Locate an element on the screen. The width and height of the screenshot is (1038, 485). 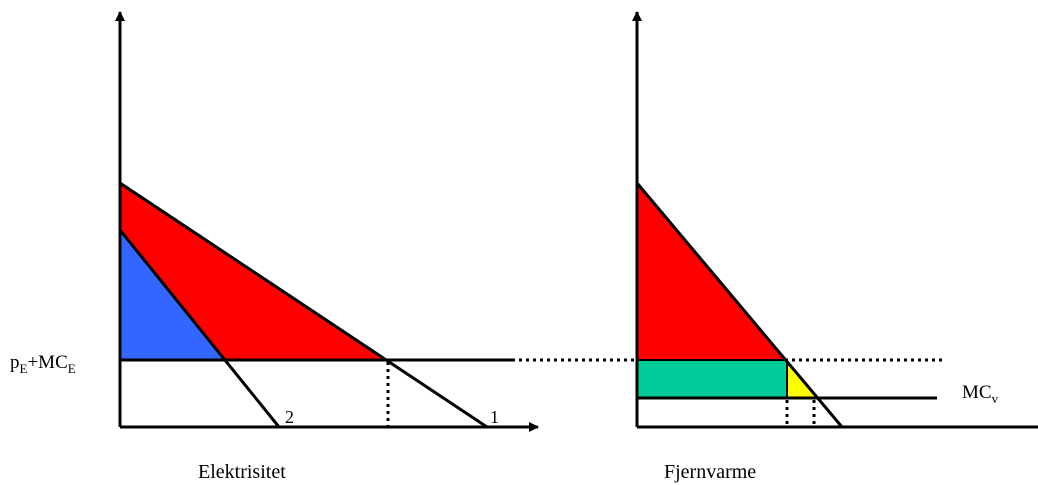
caption-elektrisitet: Elektrisitet is located at coordinates (242, 472).